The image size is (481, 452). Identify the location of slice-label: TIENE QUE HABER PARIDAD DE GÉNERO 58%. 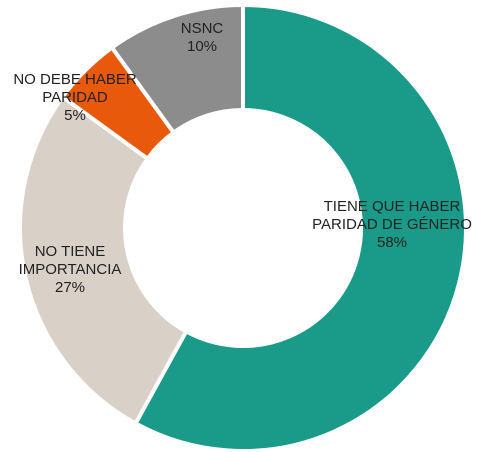
(392, 225).